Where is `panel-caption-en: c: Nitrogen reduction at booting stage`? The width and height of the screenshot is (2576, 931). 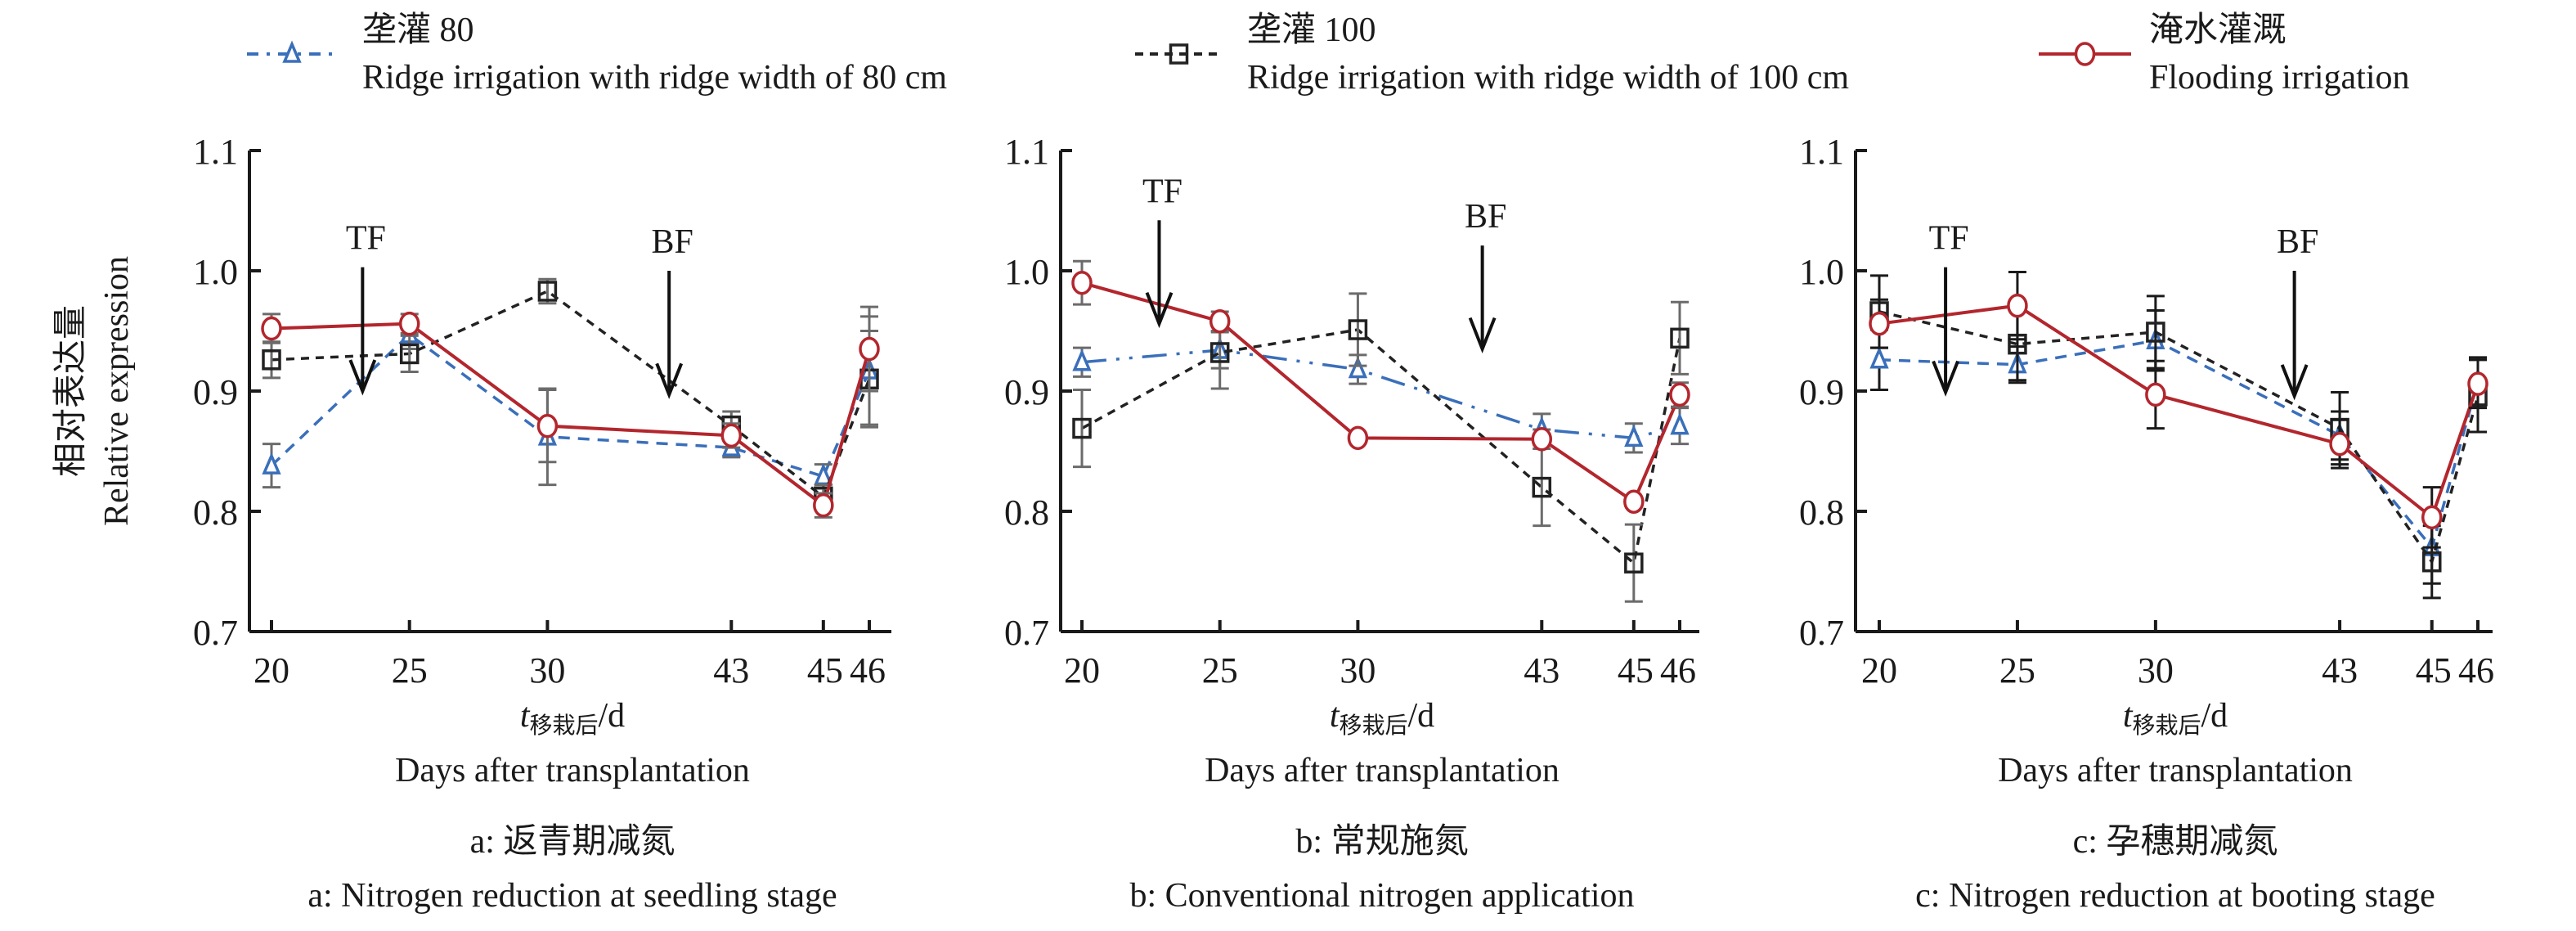
panel-caption-en: c: Nitrogen reduction at booting stage is located at coordinates (2175, 896).